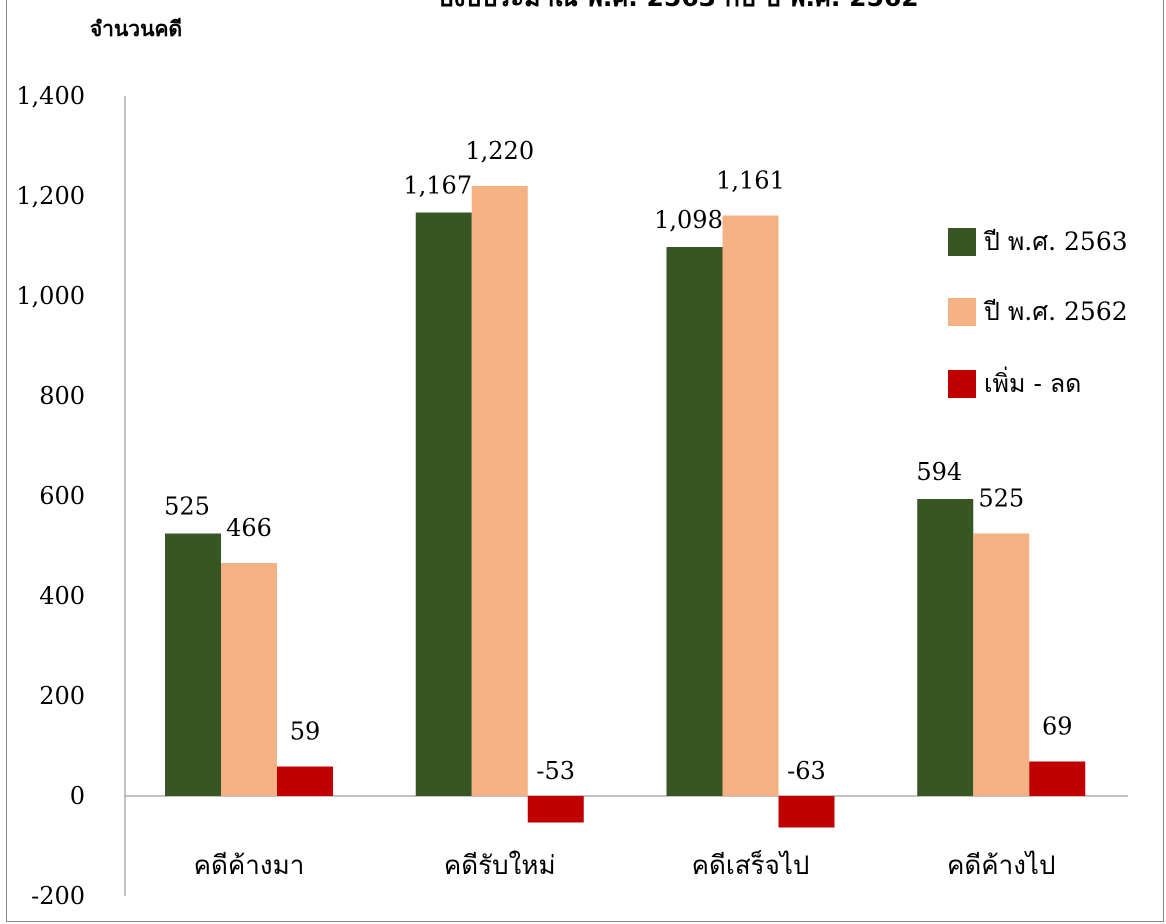 This screenshot has width=1166, height=924. What do you see at coordinates (249, 866) in the screenshot?
I see `category-label: คดีค้างมา` at bounding box center [249, 866].